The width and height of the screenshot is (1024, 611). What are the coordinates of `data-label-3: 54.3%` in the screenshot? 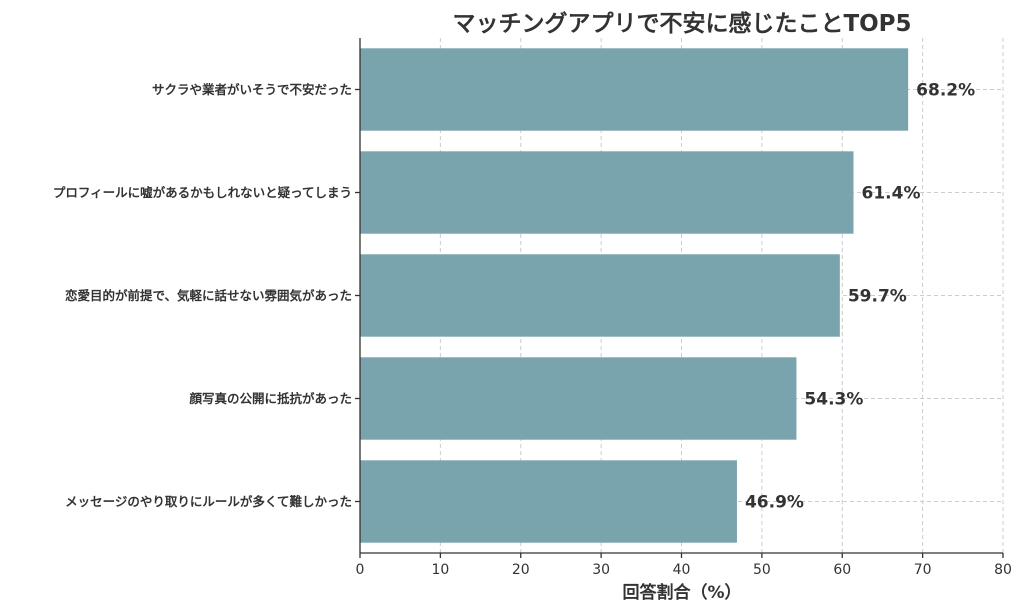 It's located at (833, 400).